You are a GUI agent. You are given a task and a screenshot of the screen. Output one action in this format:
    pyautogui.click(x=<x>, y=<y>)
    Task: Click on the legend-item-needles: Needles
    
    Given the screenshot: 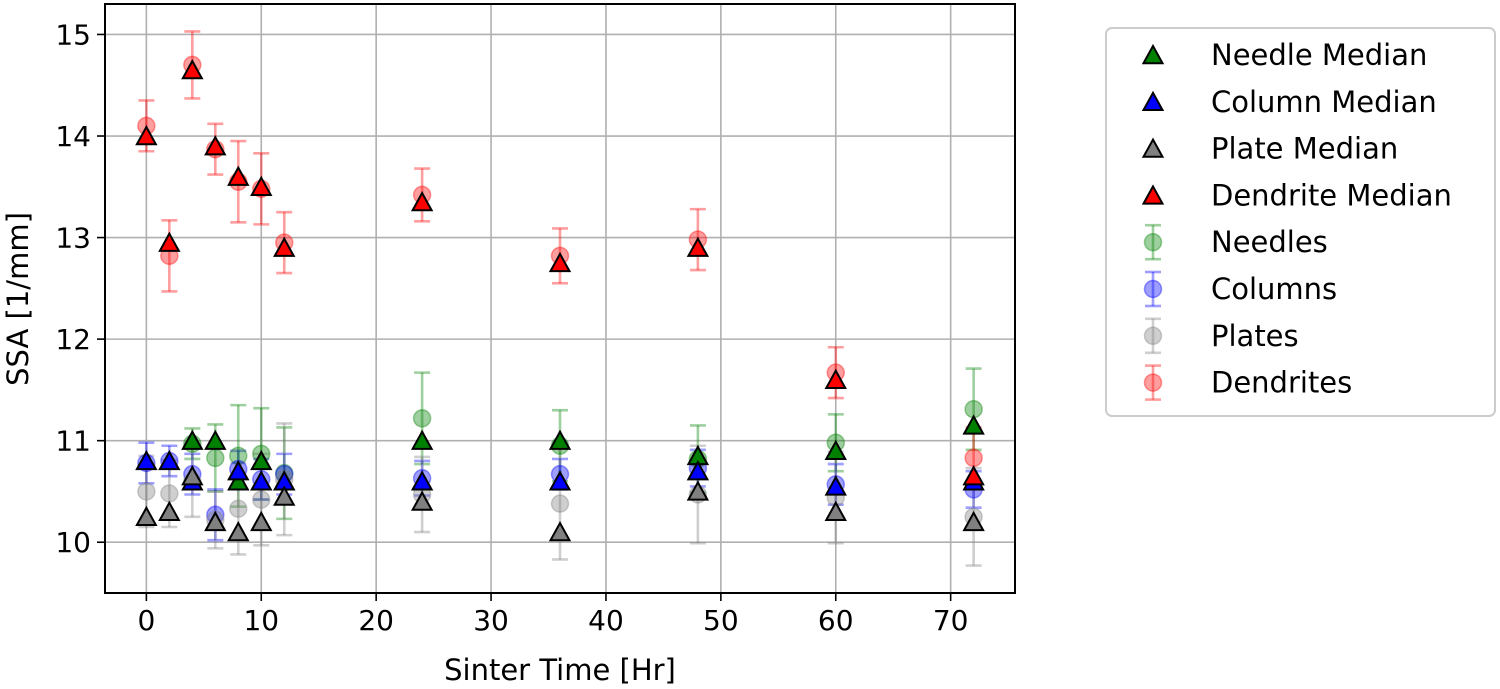 What is the action you would take?
    pyautogui.click(x=1235, y=242)
    